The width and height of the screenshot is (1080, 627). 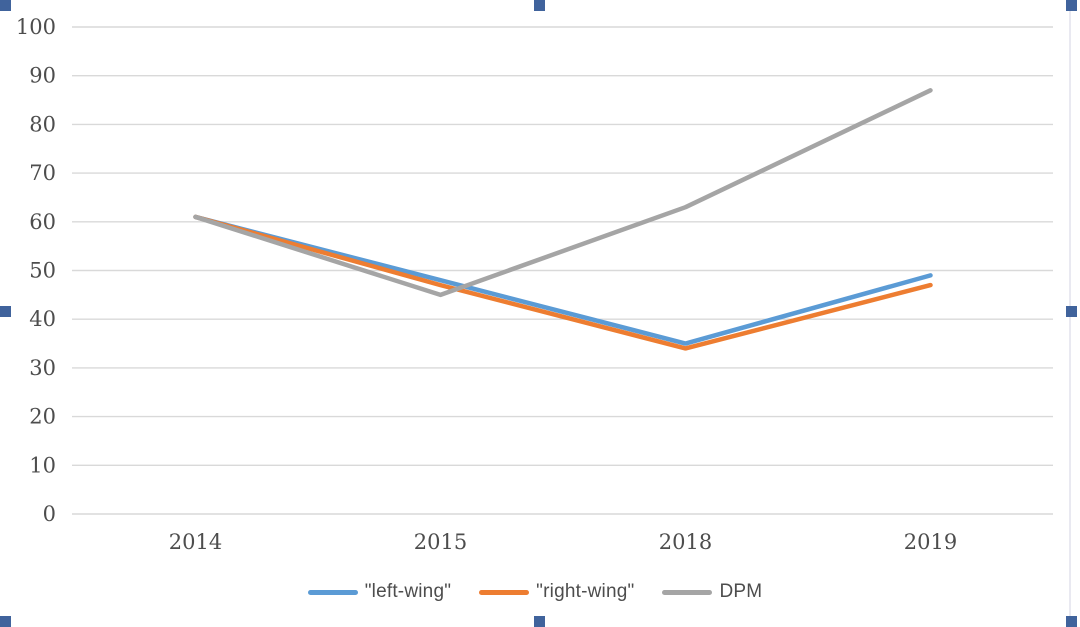 I want to click on y-tick-label: 60, so click(x=42, y=222).